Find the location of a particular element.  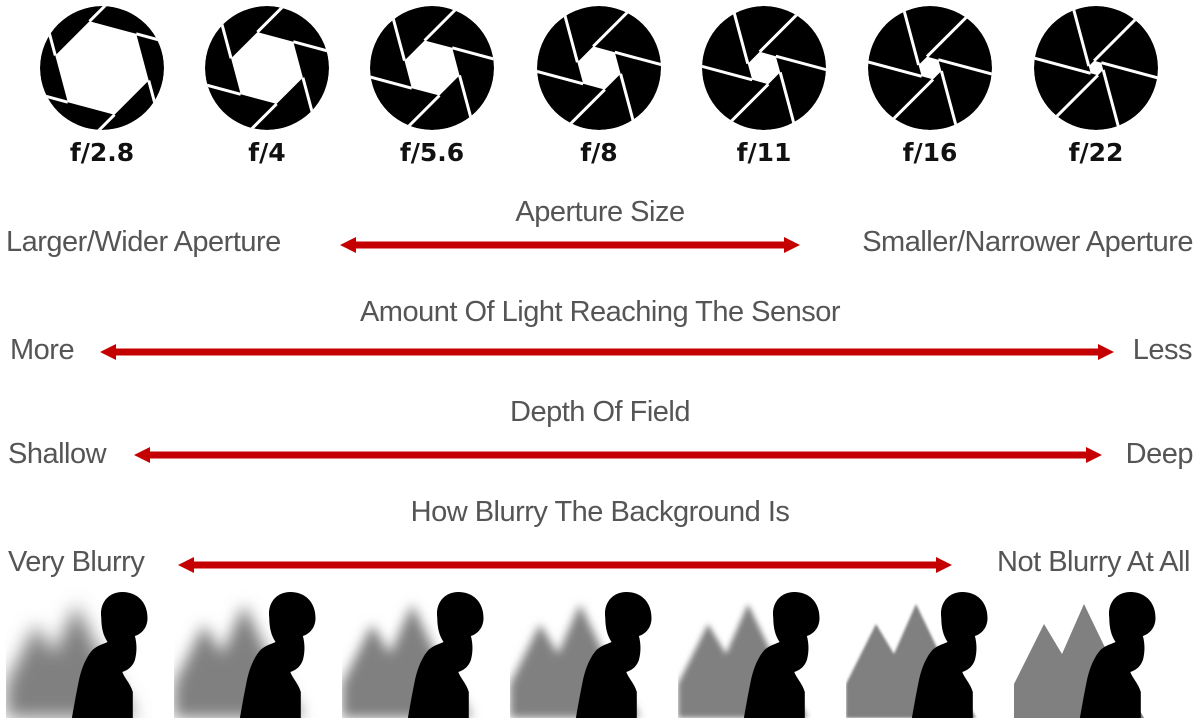

scale-title: Amount Of Light Reaching The Sensor is located at coordinates (600, 312).